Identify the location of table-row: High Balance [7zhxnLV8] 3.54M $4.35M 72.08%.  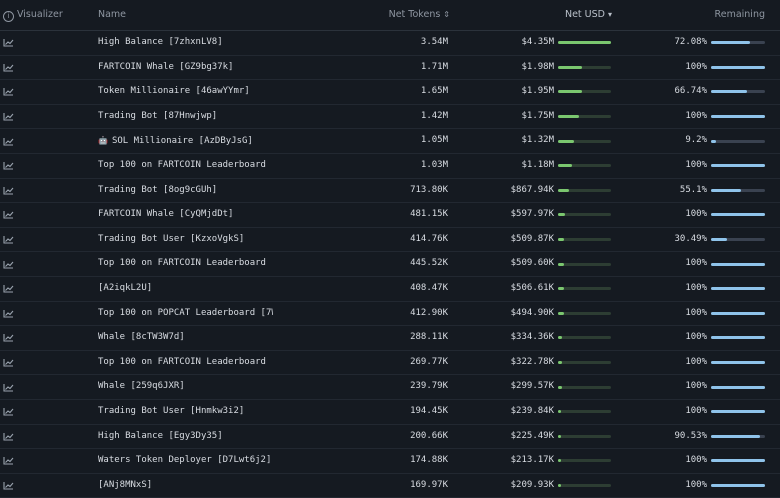
(390, 43).